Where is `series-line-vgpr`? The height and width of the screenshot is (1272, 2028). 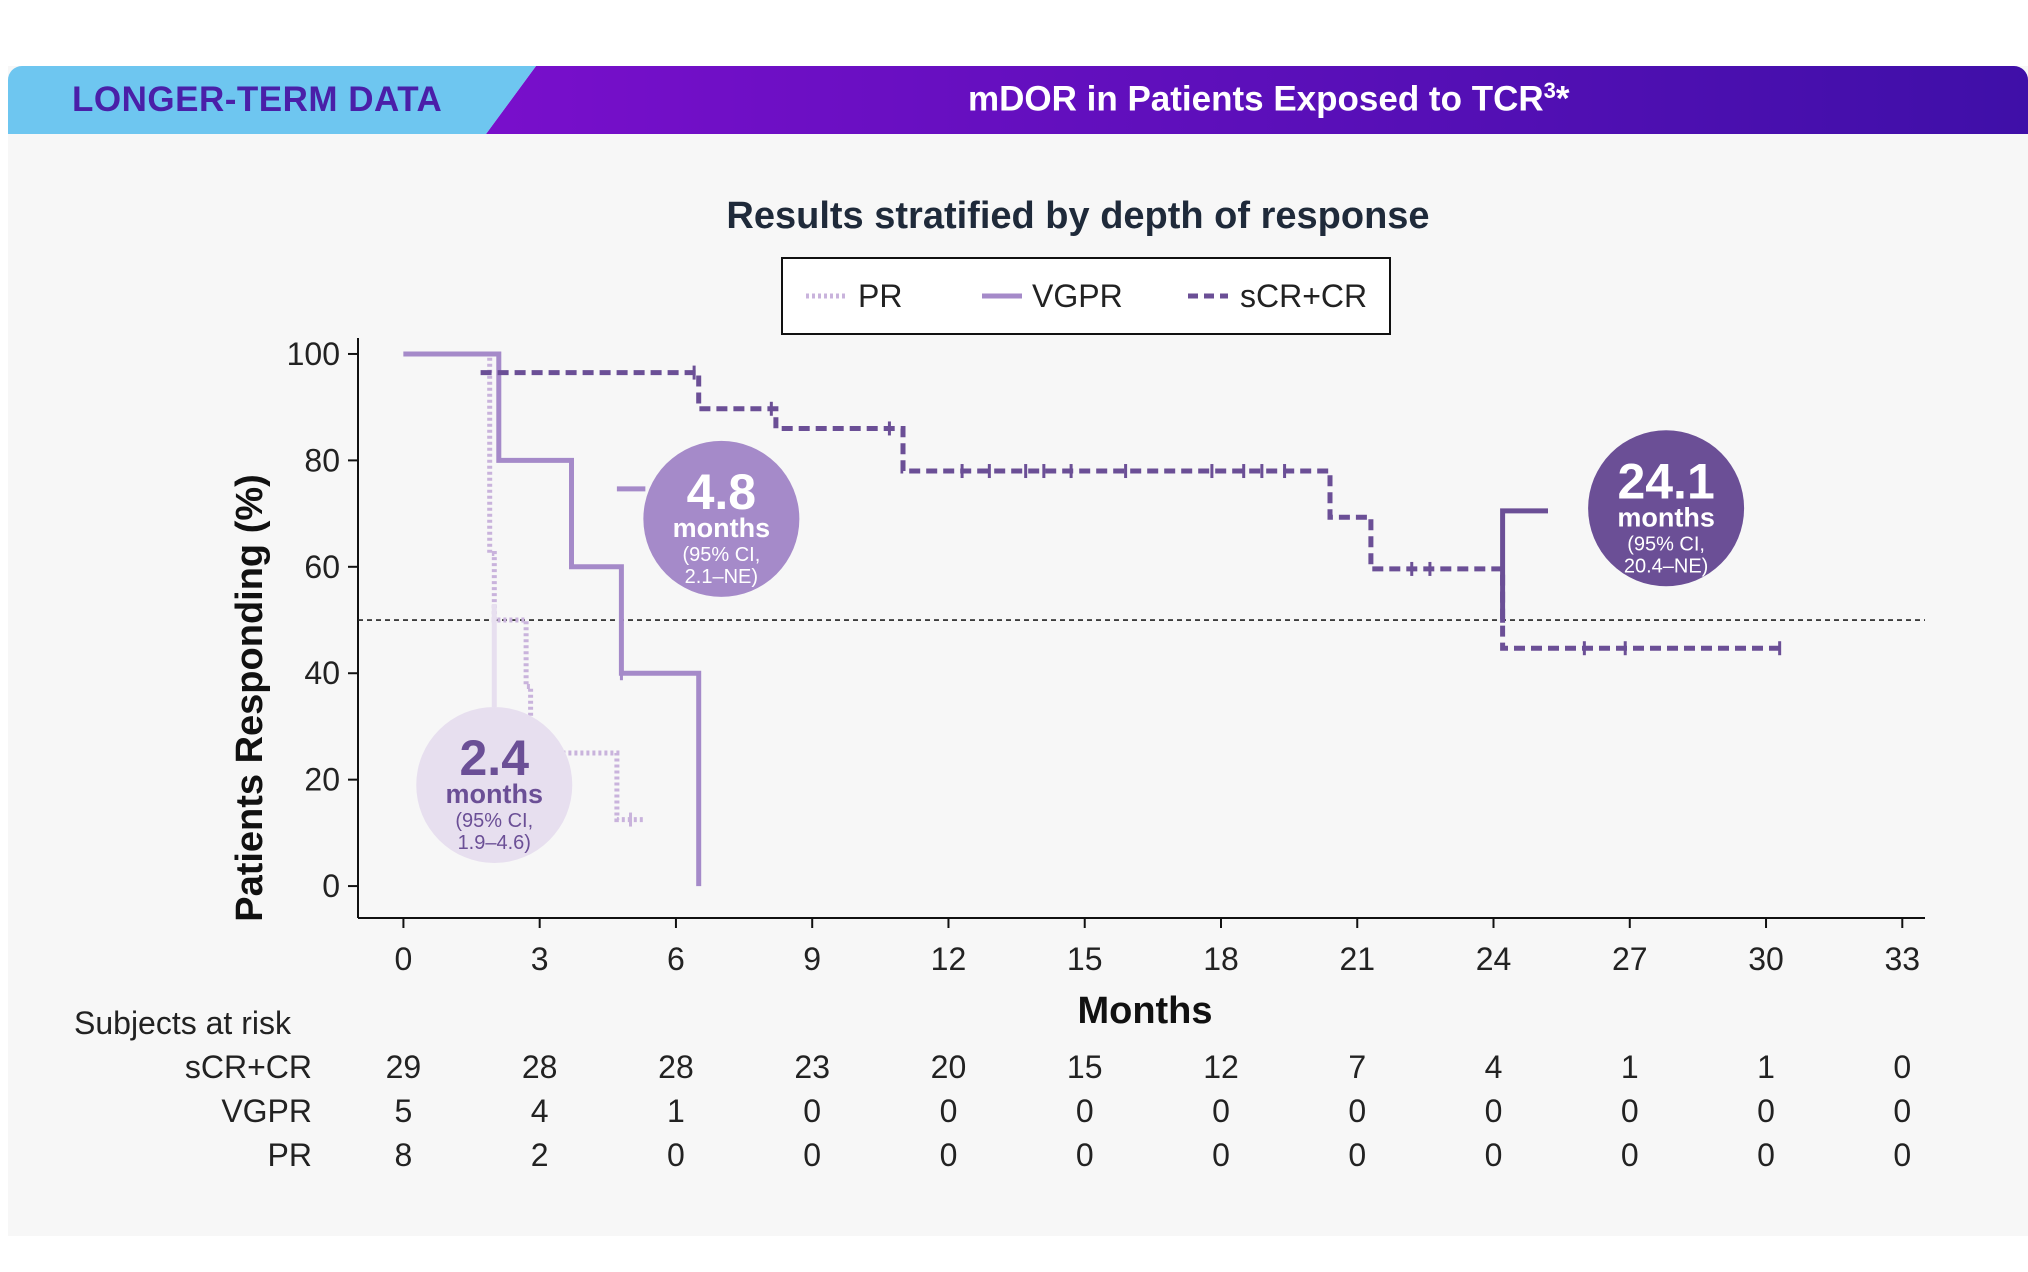
series-line-vgpr is located at coordinates (552, 619).